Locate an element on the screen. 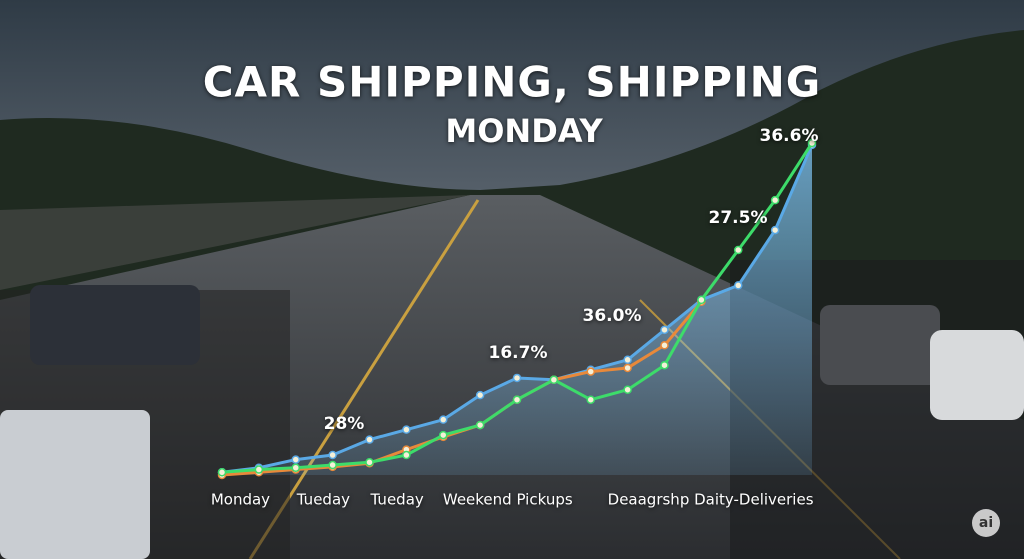 The width and height of the screenshot is (1024, 559). annotation: 16.7% is located at coordinates (518, 353).